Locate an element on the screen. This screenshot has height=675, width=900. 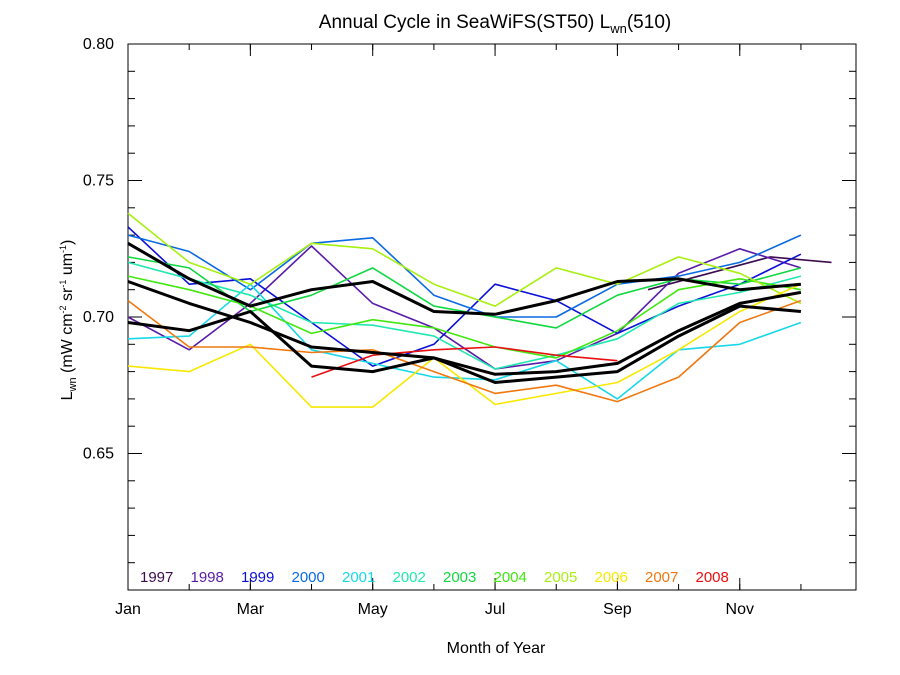
x-axis-label: Month of Year is located at coordinates (496, 648).